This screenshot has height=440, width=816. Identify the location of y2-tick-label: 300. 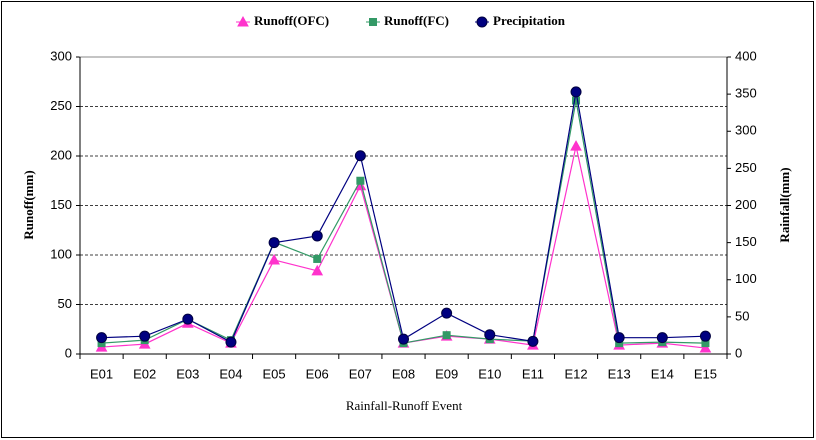
(746, 130).